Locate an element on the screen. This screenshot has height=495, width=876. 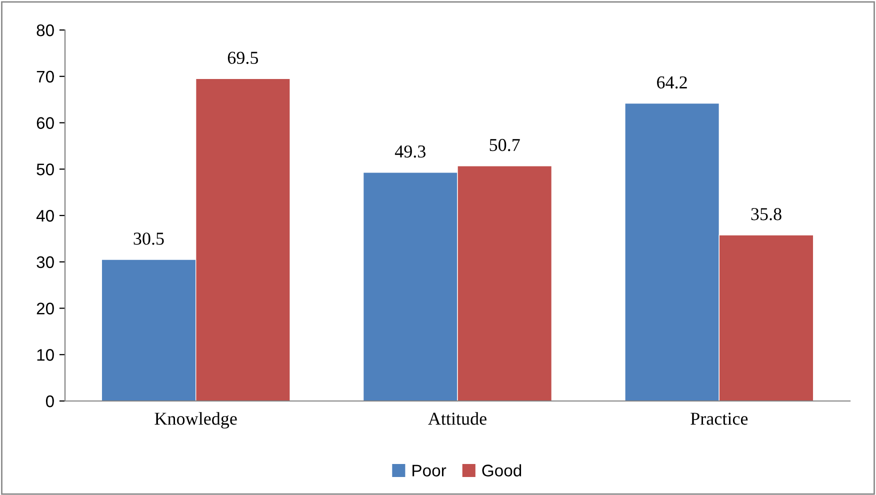
y-tick-label: 20 is located at coordinates (45, 308).